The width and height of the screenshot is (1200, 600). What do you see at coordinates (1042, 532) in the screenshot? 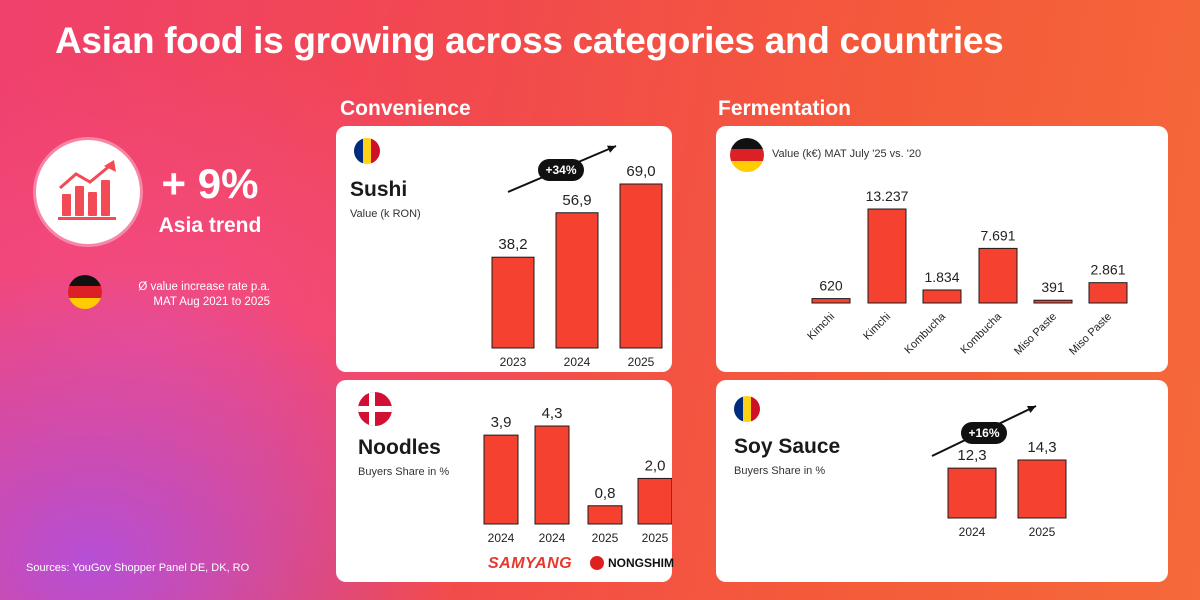
I see `soysauce-tick-label: 2025` at bounding box center [1042, 532].